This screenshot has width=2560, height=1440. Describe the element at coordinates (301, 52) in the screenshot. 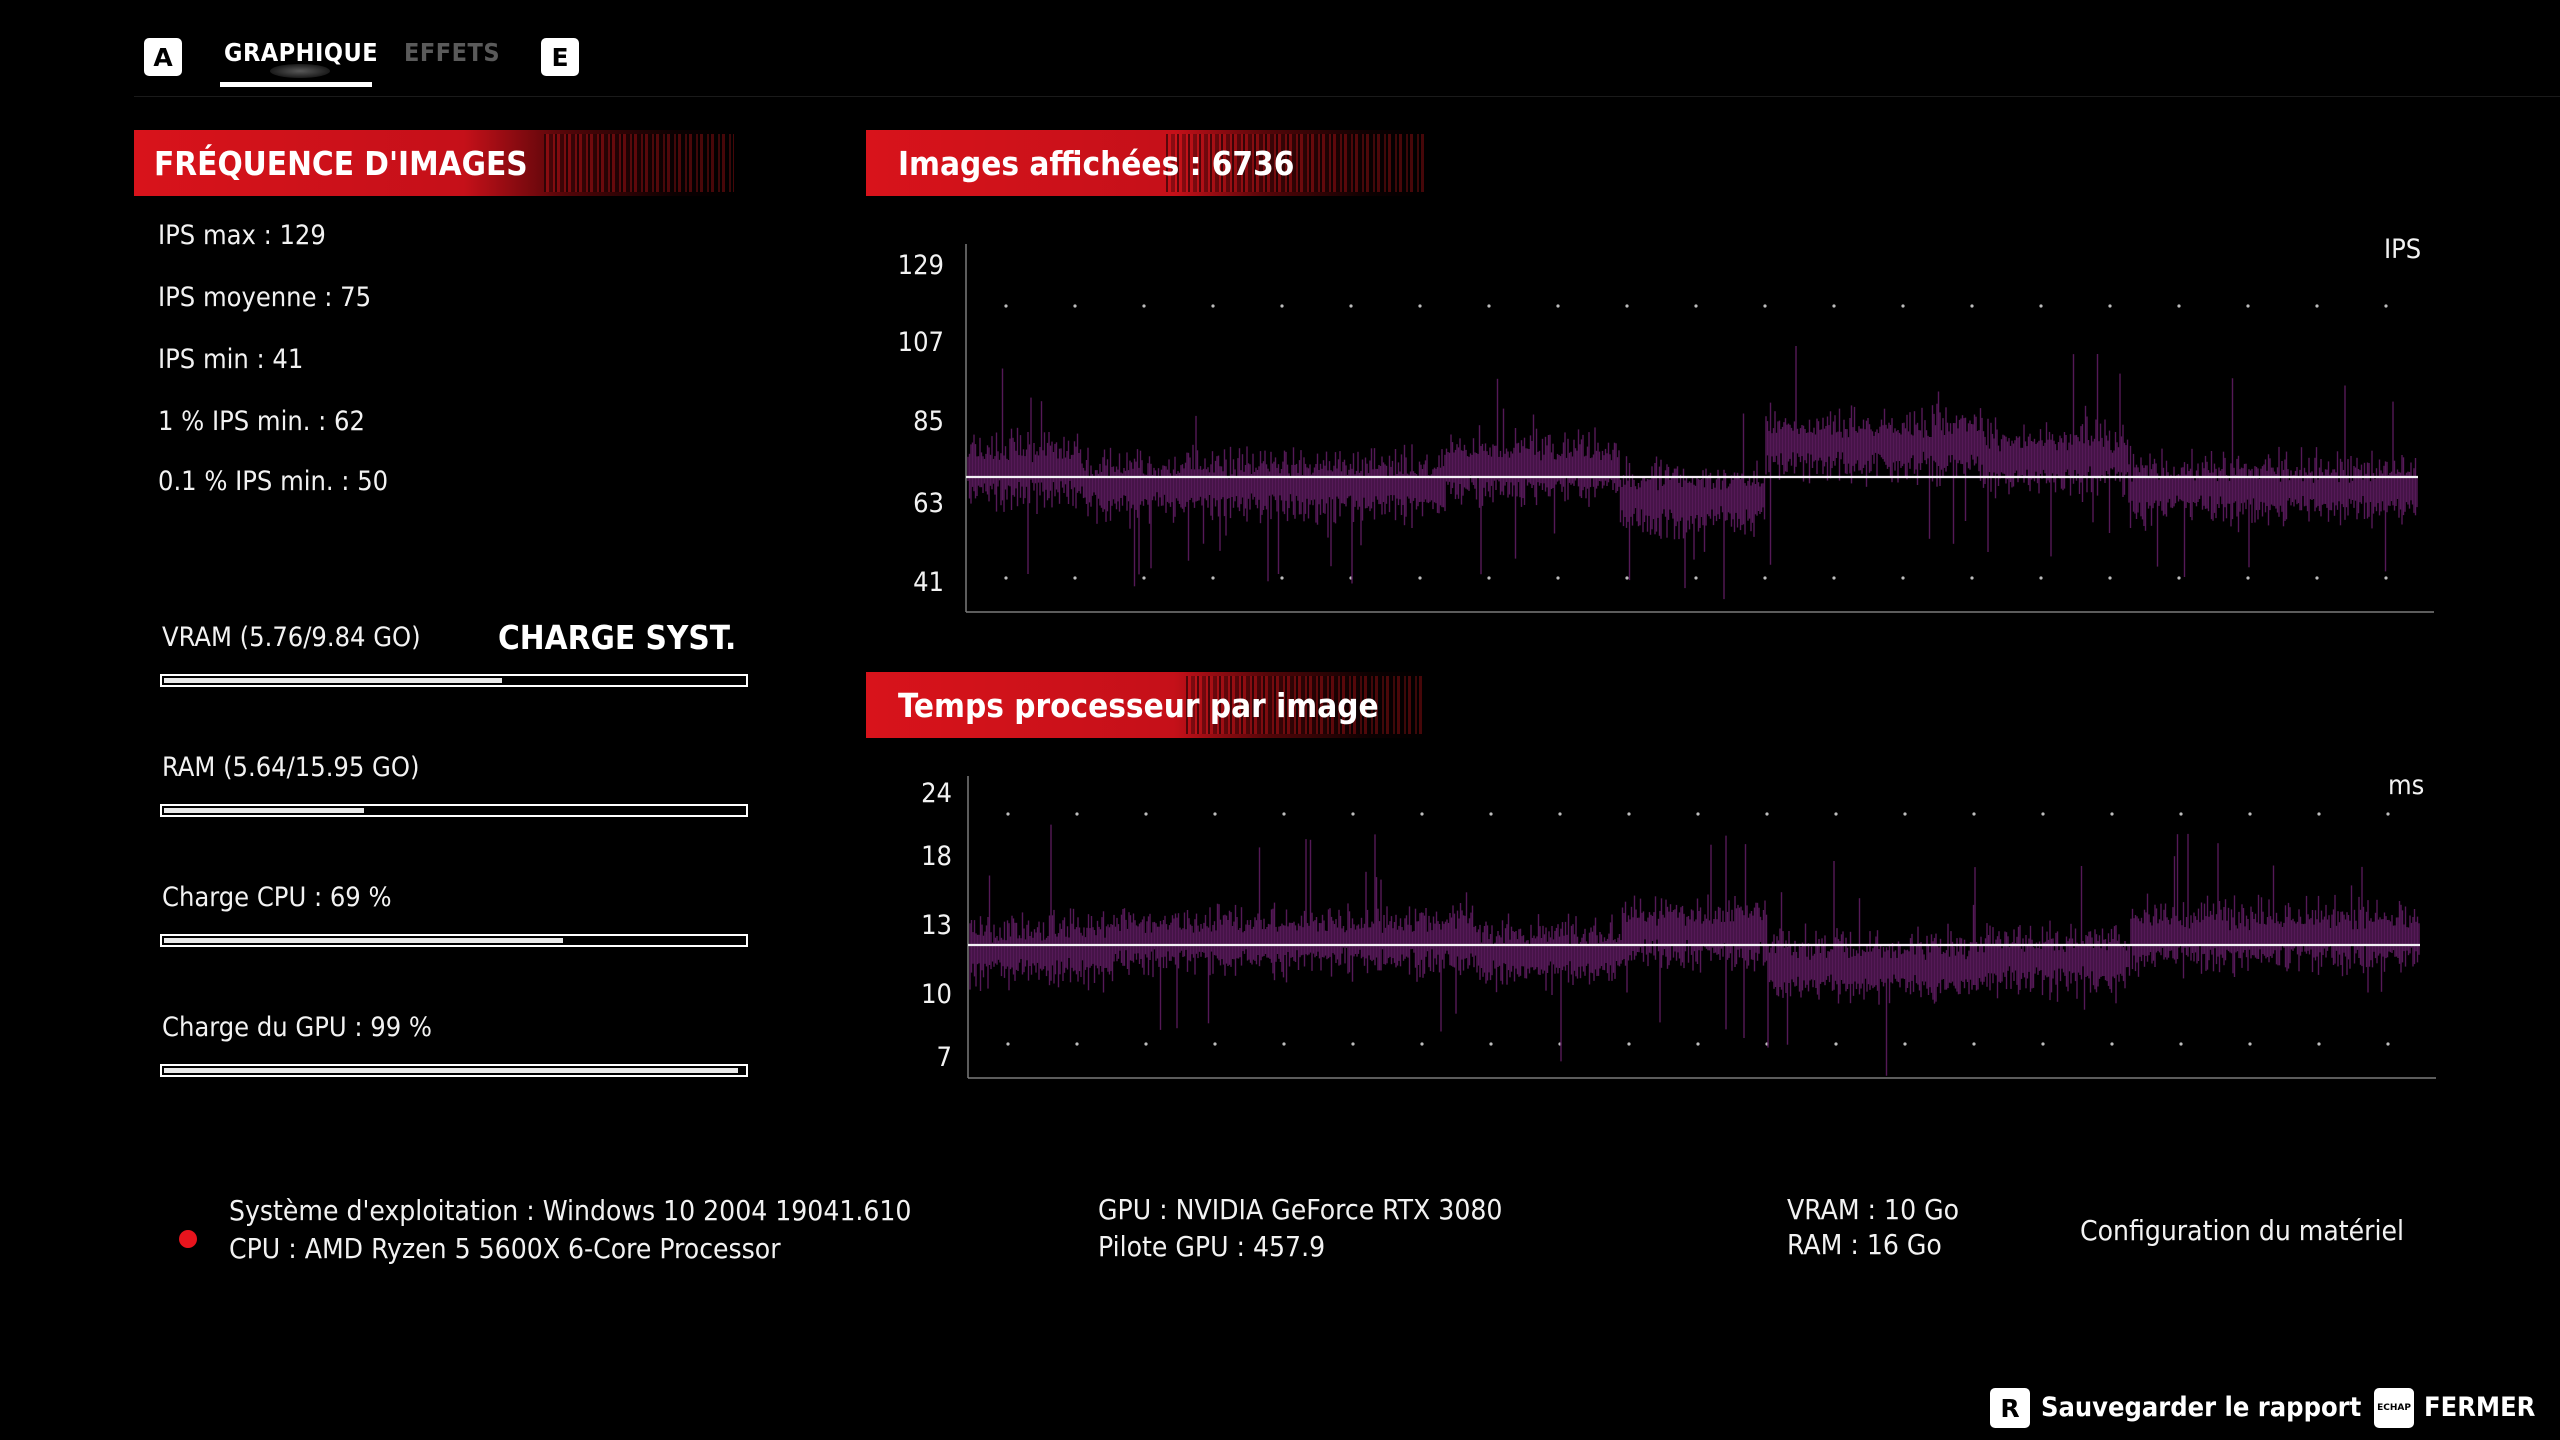

I see `tab-graphique: GRAPHIQUE` at that location.